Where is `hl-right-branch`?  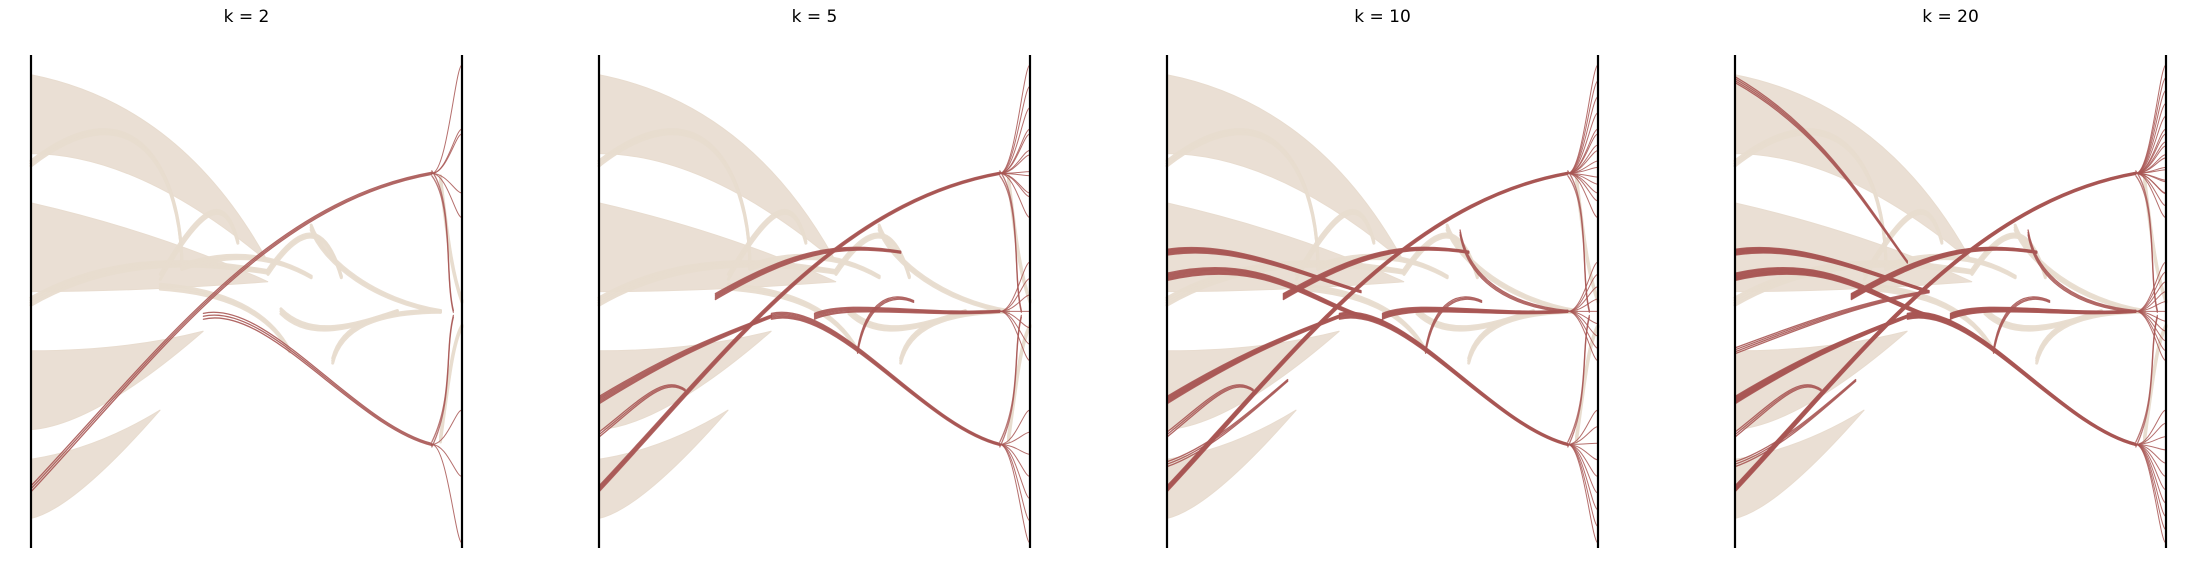
hl-right-branch is located at coordinates (1514, 271).